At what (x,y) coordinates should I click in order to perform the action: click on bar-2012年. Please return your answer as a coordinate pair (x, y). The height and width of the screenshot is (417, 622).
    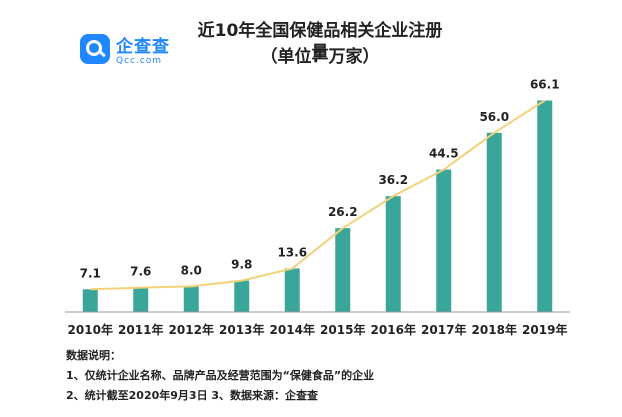
    Looking at the image, I should click on (191, 299).